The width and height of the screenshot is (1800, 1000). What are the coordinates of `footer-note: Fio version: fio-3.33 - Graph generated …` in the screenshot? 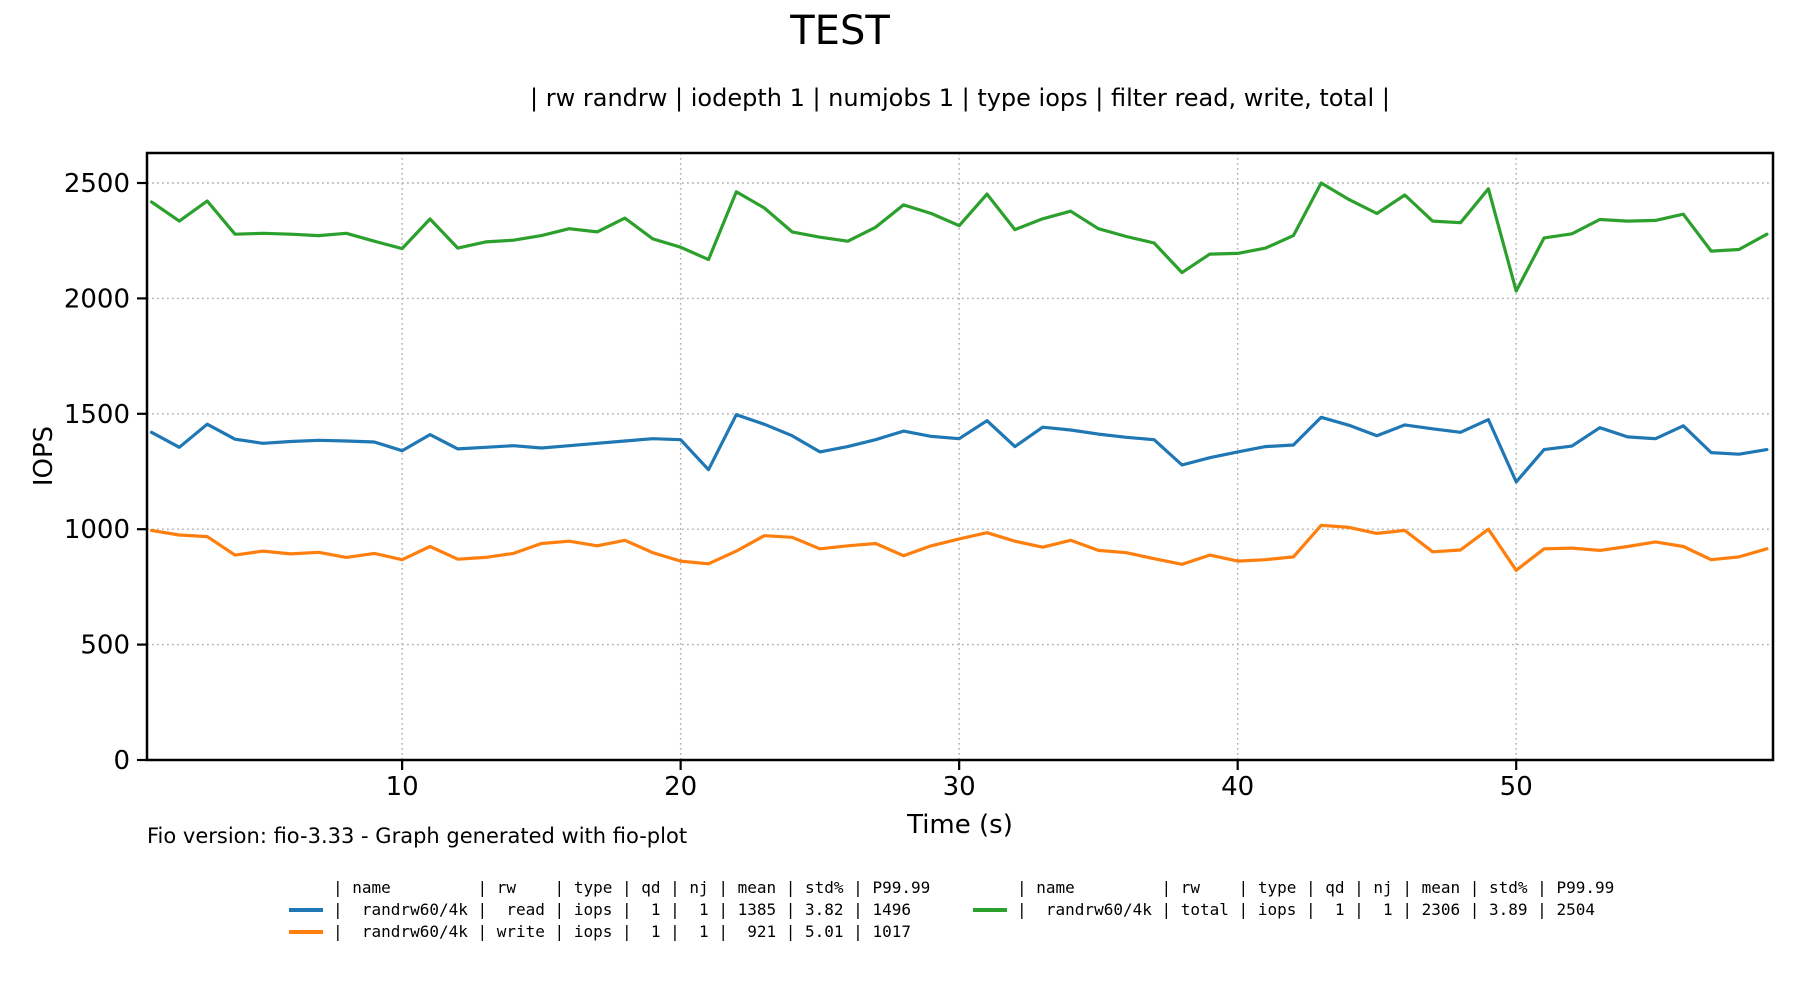 It's located at (417, 836).